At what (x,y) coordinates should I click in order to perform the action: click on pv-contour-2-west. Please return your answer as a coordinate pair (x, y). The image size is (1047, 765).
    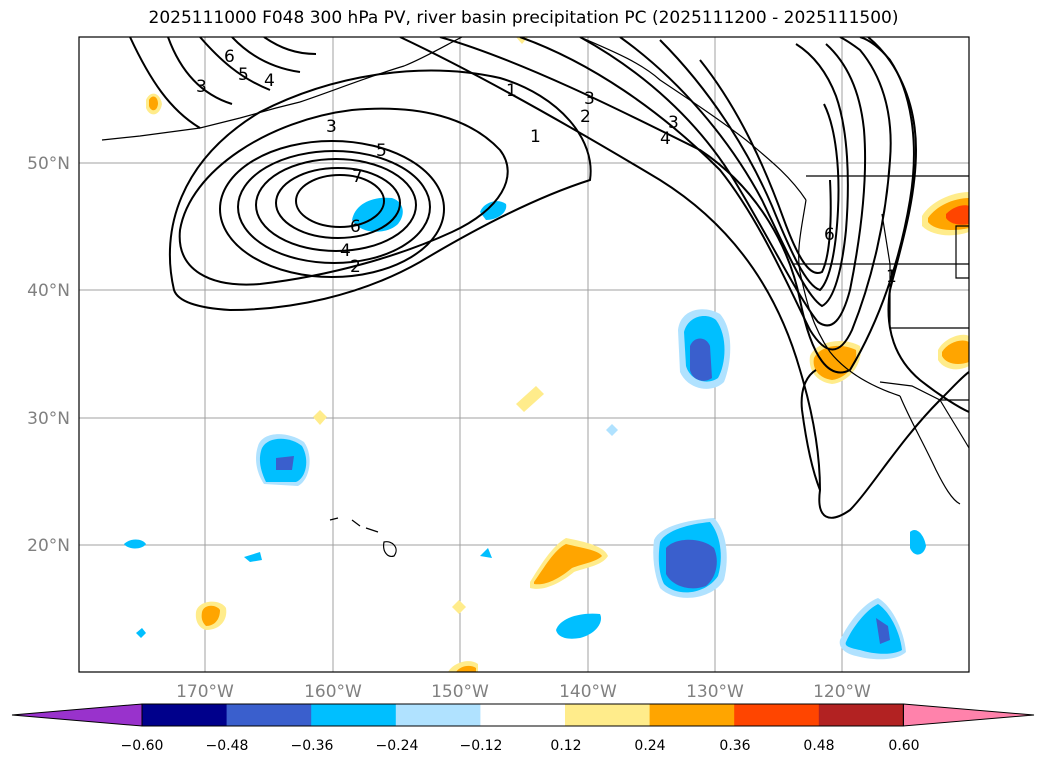
    Looking at the image, I should click on (343, 196).